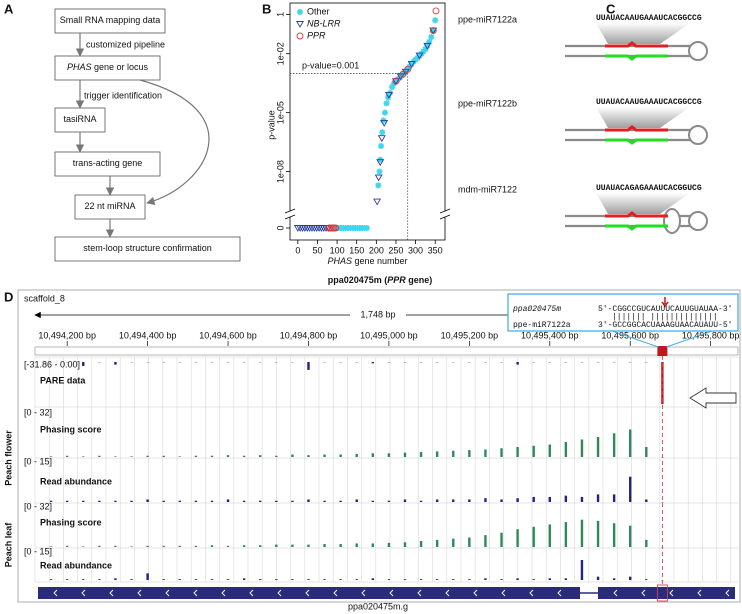 This screenshot has height=614, width=742. Describe the element at coordinates (665, 309) in the screenshot. I see `alignment-target-seq: 5'-CGGCCGUCAUUUCAUUGUAUAA-3'` at that location.